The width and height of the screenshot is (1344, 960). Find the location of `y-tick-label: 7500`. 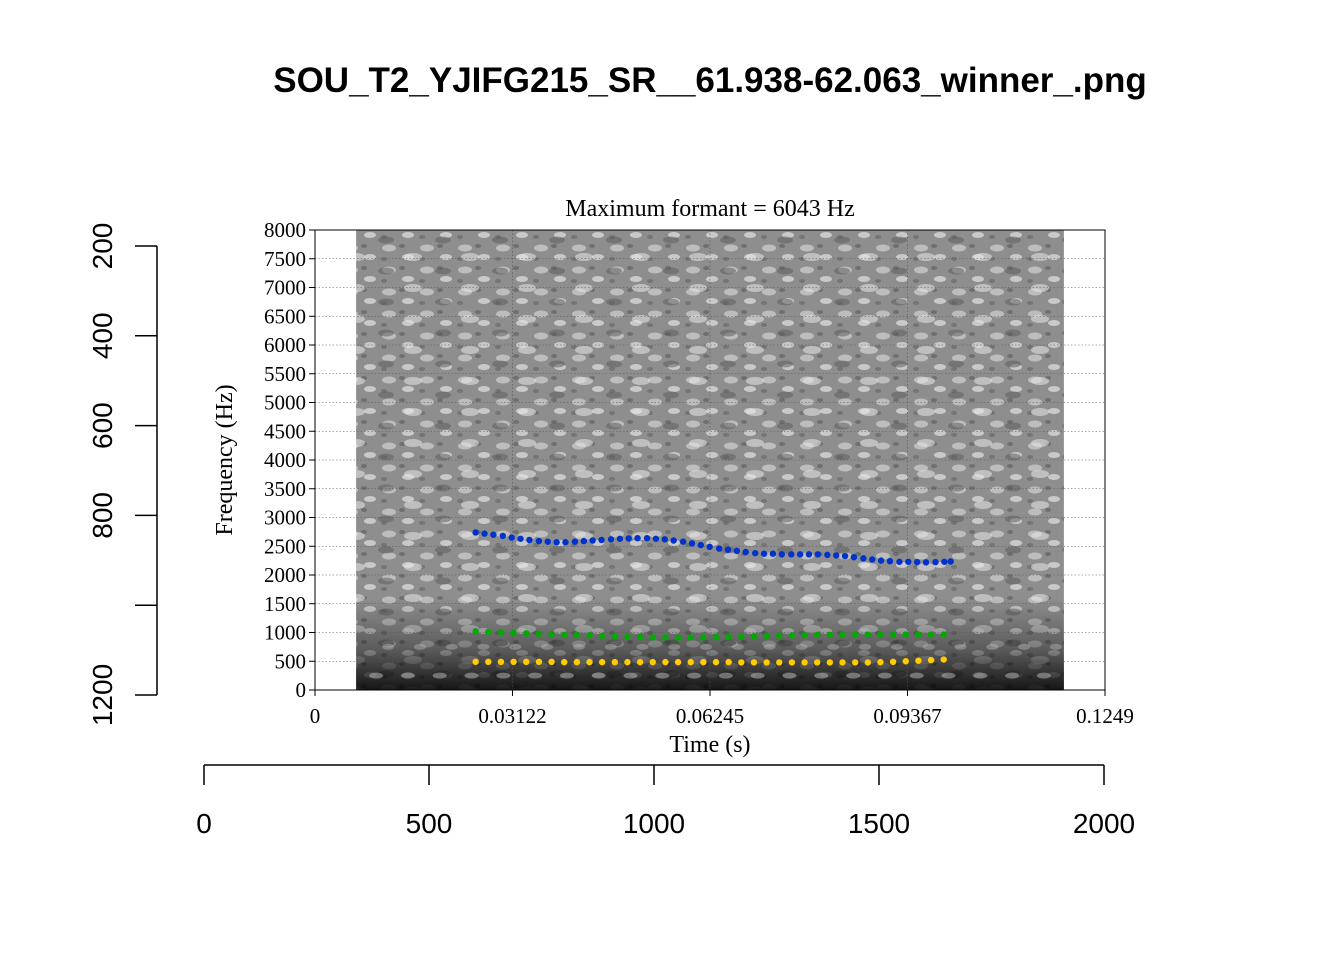

y-tick-label: 7500 is located at coordinates (285, 259).